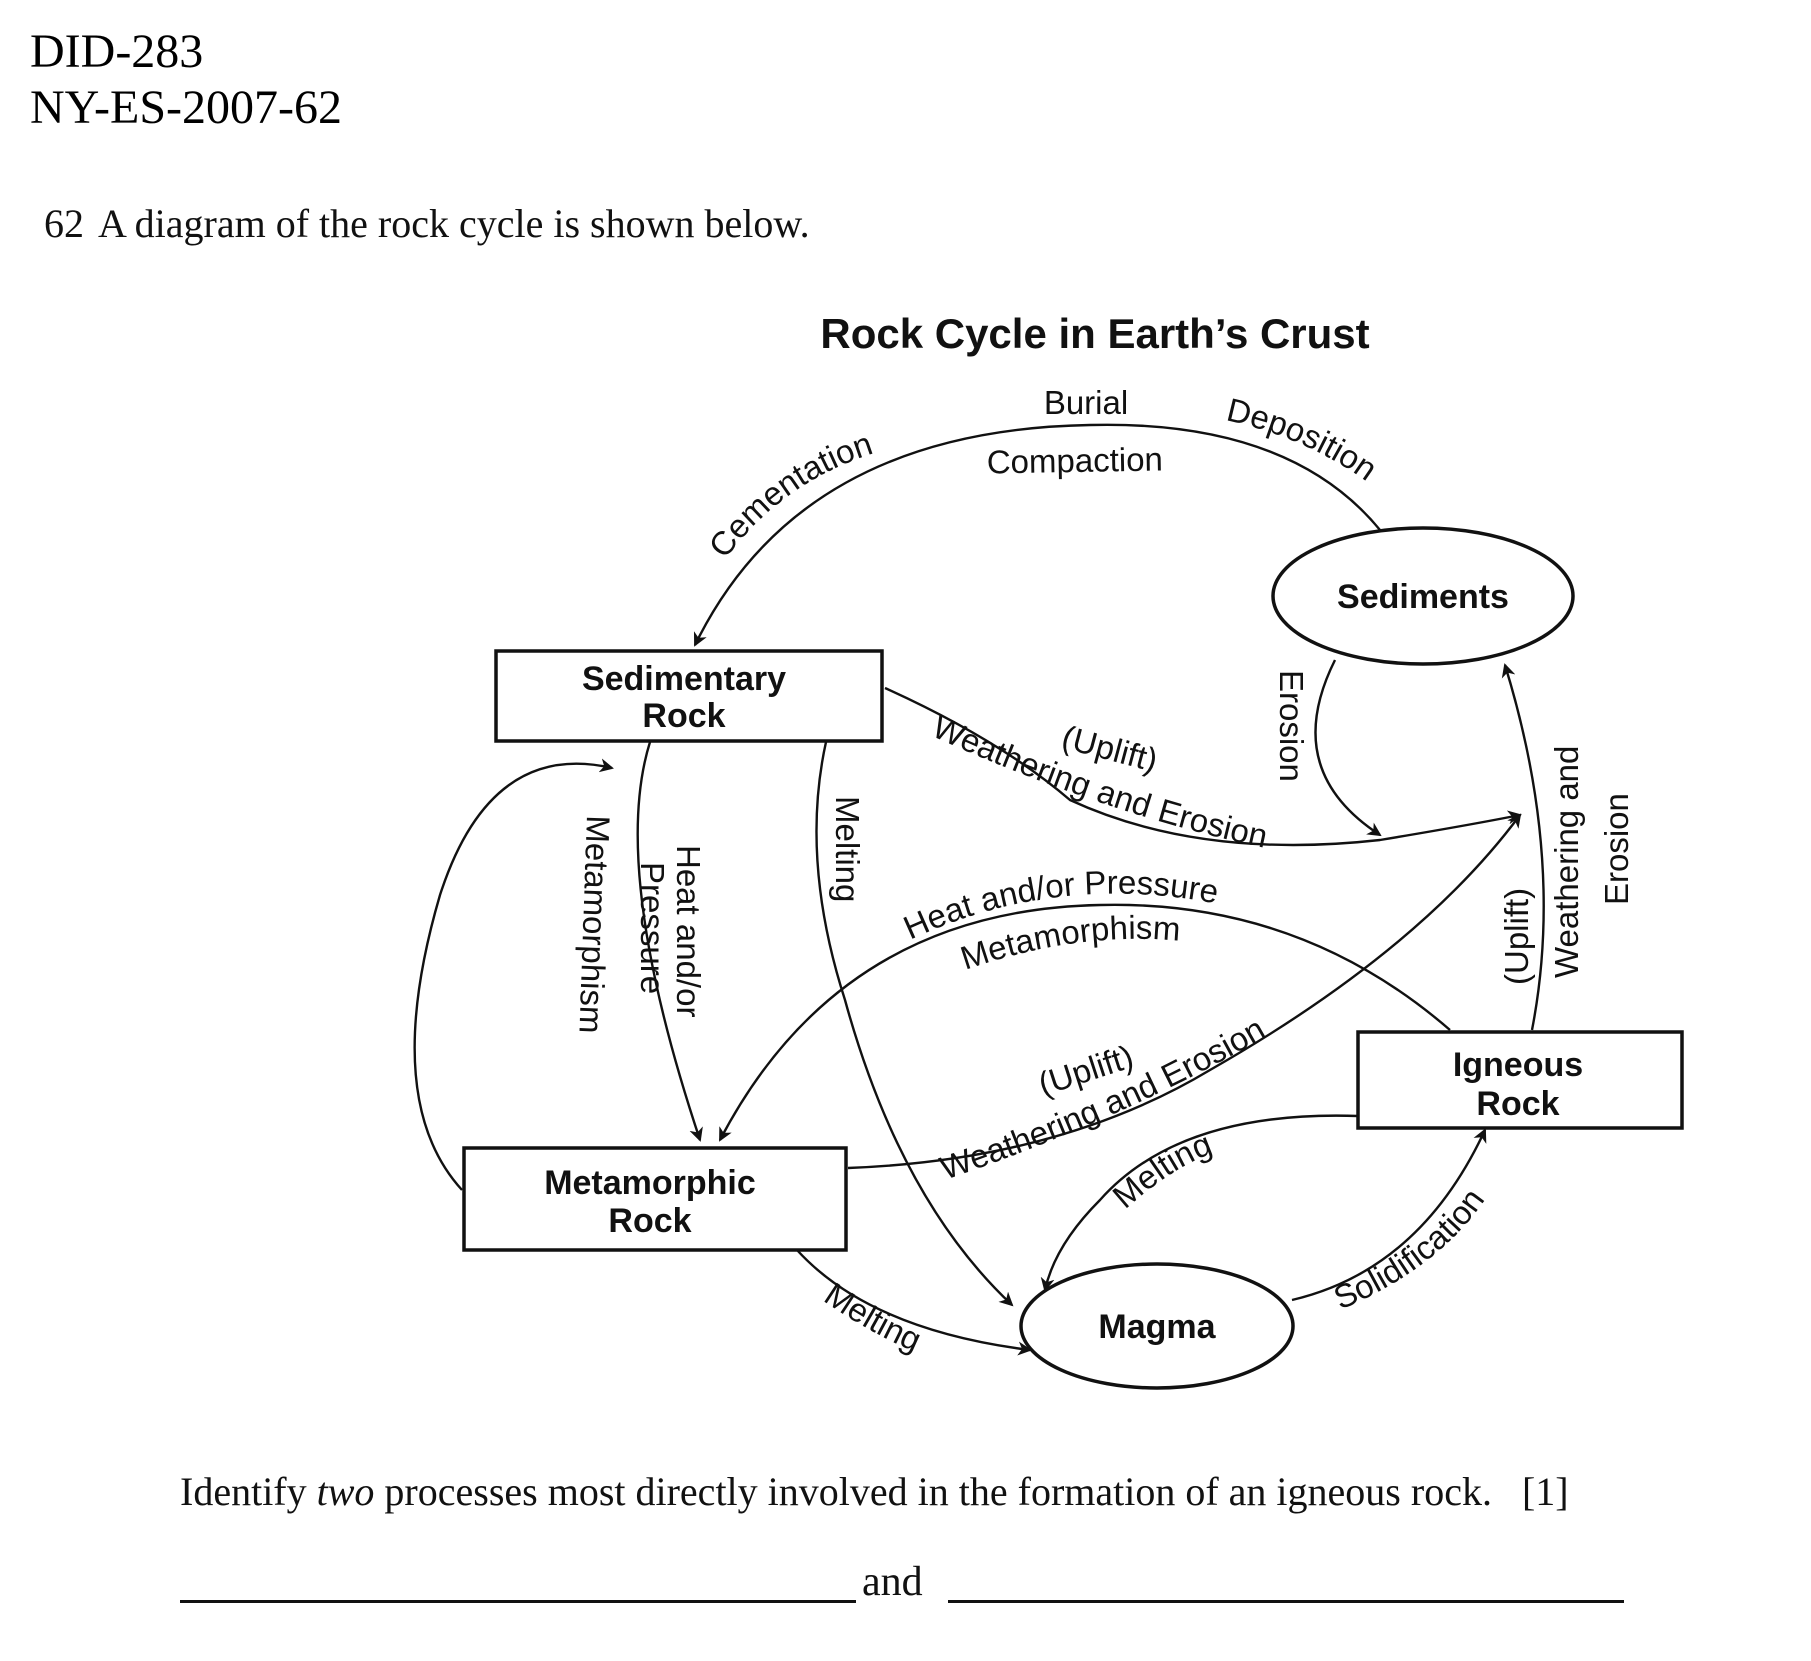 The height and width of the screenshot is (1661, 1811). I want to click on arrow-heat-to-metamorphic-right, so click(1084, 1022).